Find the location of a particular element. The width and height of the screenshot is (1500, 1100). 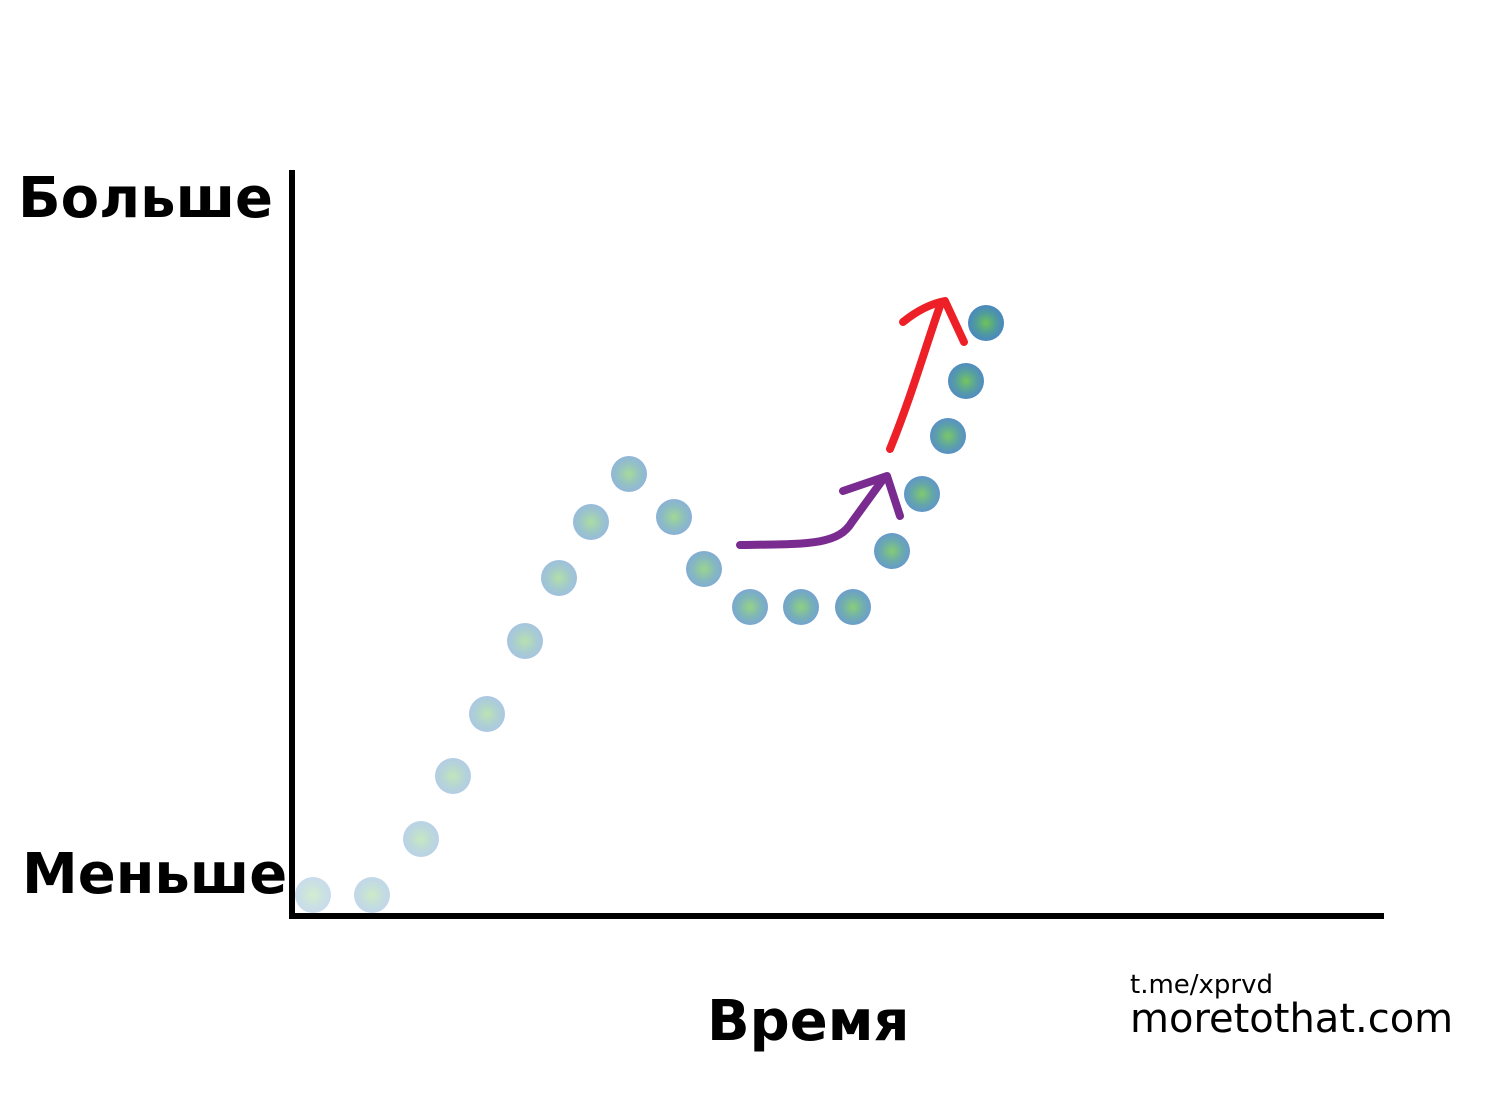

y-top-label: Больше is located at coordinates (145, 198).